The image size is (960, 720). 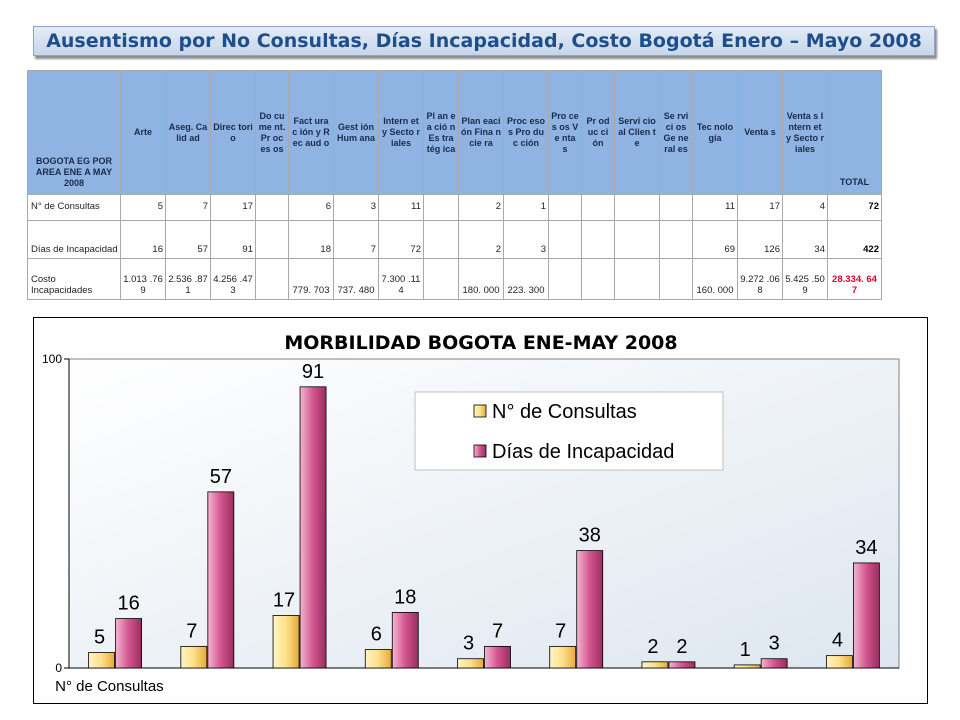 What do you see at coordinates (233, 207) in the screenshot?
I see `table-cell: 17` at bounding box center [233, 207].